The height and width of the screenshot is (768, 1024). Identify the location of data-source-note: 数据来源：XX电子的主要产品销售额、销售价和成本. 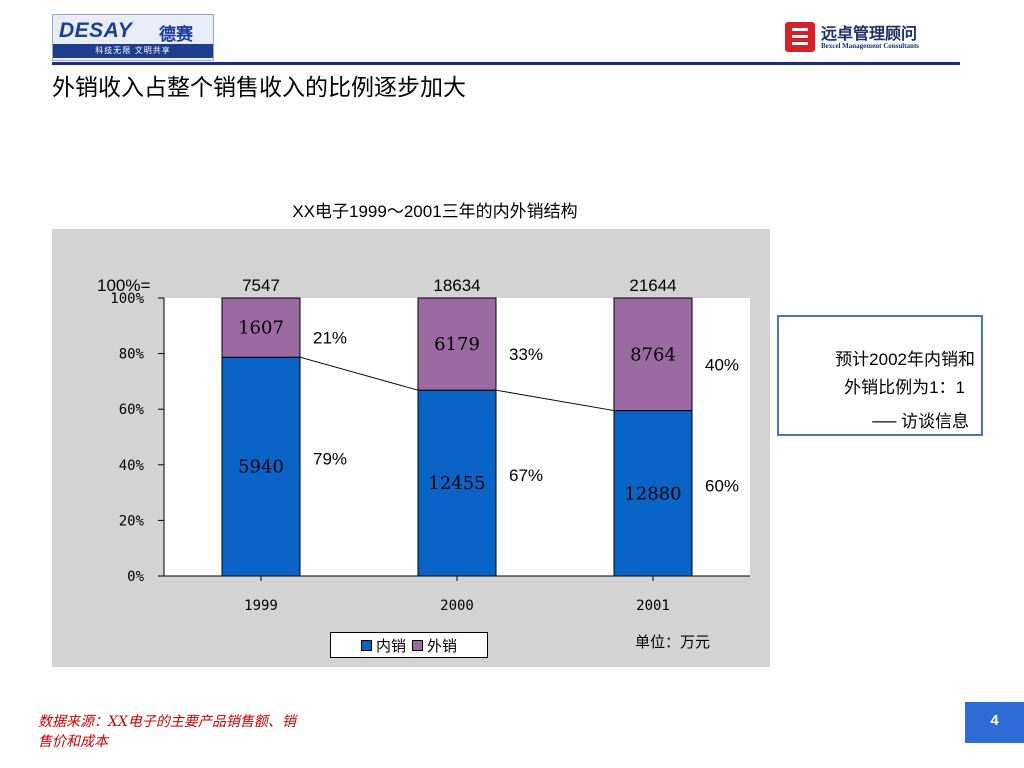
(167, 732).